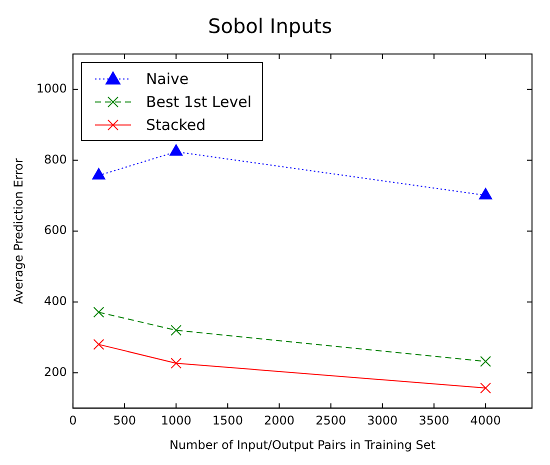 Image resolution: width=550 pixels, height=465 pixels. What do you see at coordinates (124, 421) in the screenshot?
I see `x-tick-label: 500` at bounding box center [124, 421].